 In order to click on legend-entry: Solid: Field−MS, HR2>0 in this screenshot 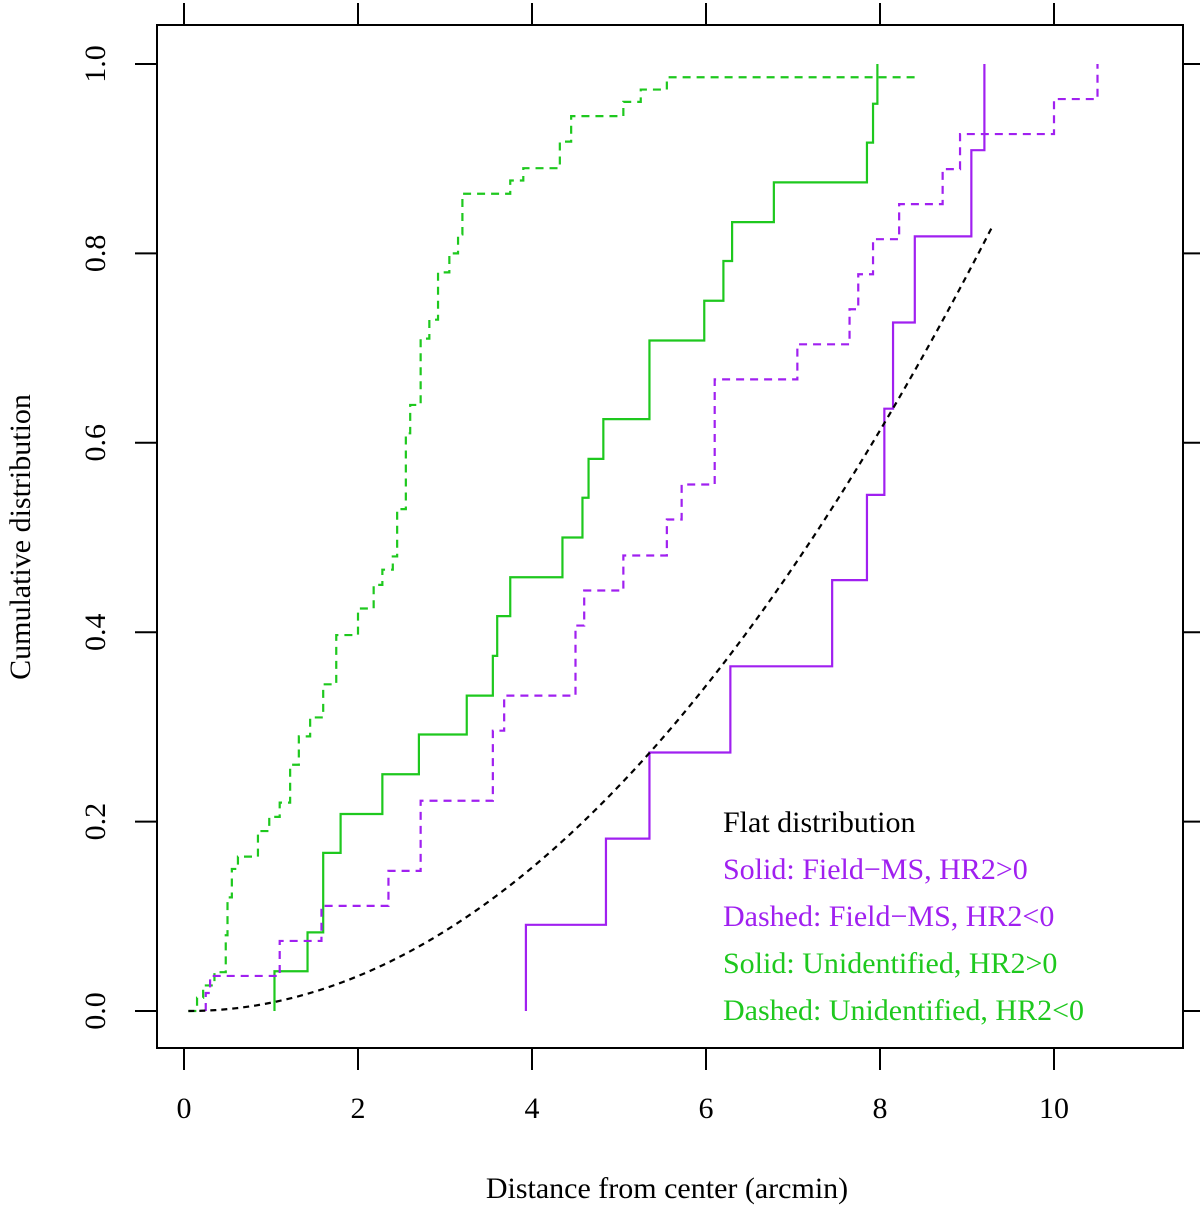, I will do `click(875, 869)`.